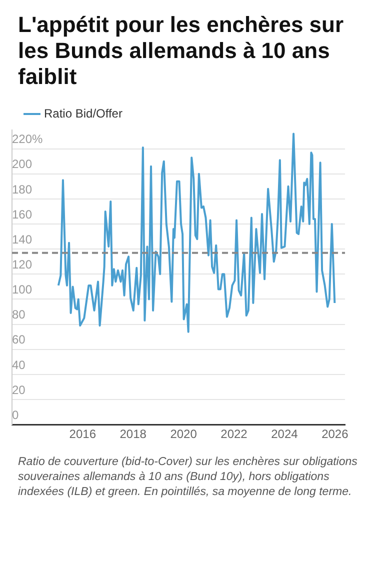 This screenshot has width=385, height=572. What do you see at coordinates (234, 434) in the screenshot?
I see `x-tick-label: 2022` at bounding box center [234, 434].